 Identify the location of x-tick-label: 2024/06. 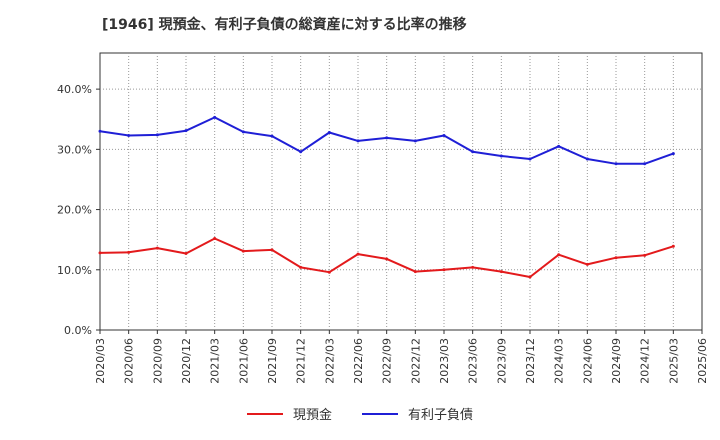
(587, 361).